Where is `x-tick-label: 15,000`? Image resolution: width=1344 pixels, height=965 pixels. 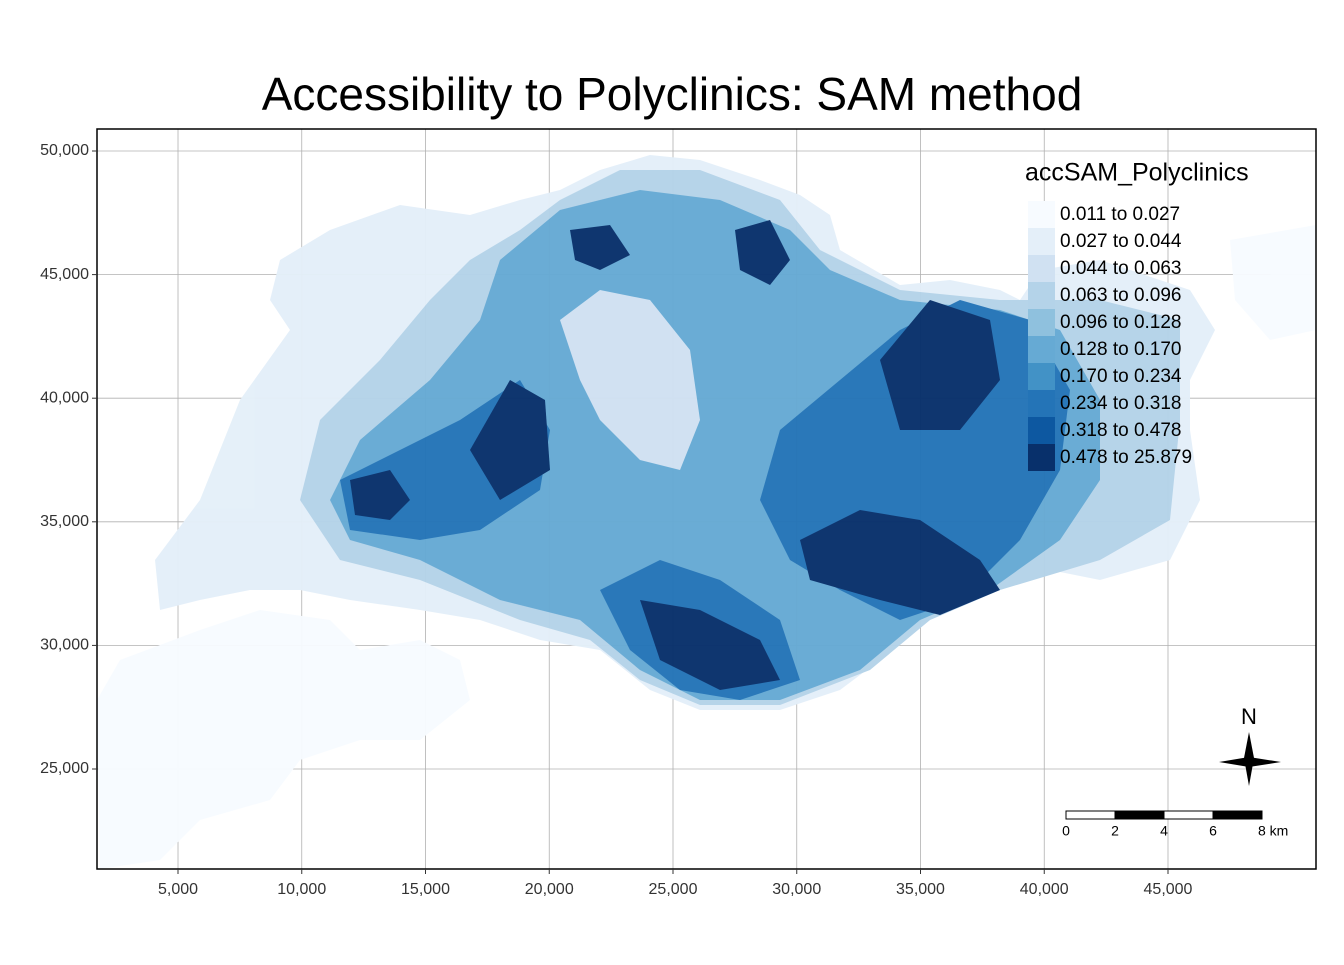 x-tick-label: 15,000 is located at coordinates (425, 889).